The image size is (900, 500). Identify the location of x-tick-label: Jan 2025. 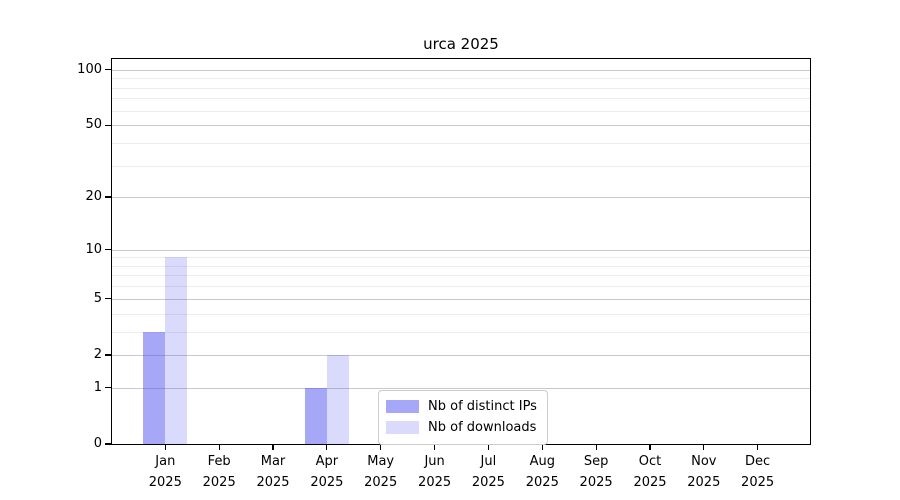
(165, 472).